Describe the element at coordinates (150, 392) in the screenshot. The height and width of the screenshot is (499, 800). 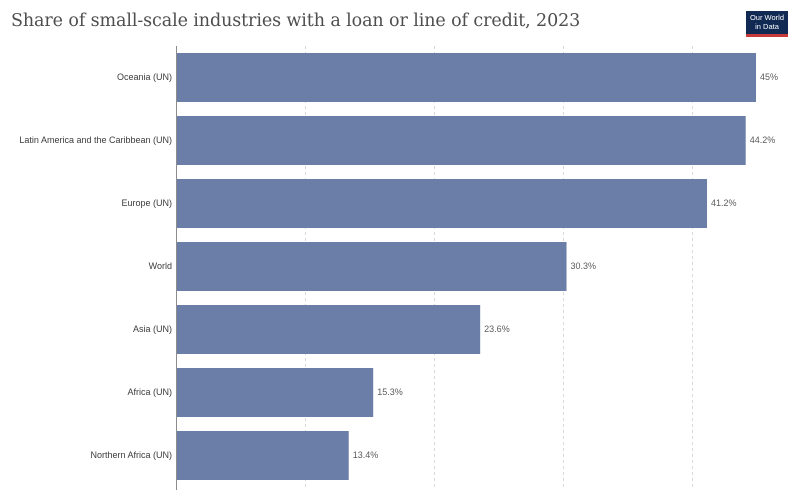
I see `category-label-5: Africa (UN)` at that location.